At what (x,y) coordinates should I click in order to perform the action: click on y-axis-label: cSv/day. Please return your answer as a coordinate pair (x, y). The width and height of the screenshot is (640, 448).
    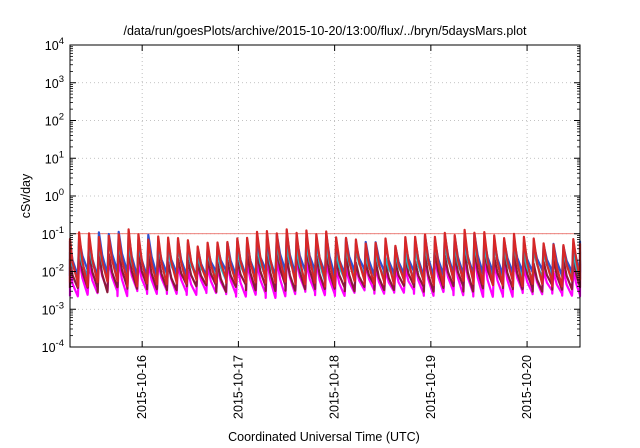
    Looking at the image, I should click on (26, 195).